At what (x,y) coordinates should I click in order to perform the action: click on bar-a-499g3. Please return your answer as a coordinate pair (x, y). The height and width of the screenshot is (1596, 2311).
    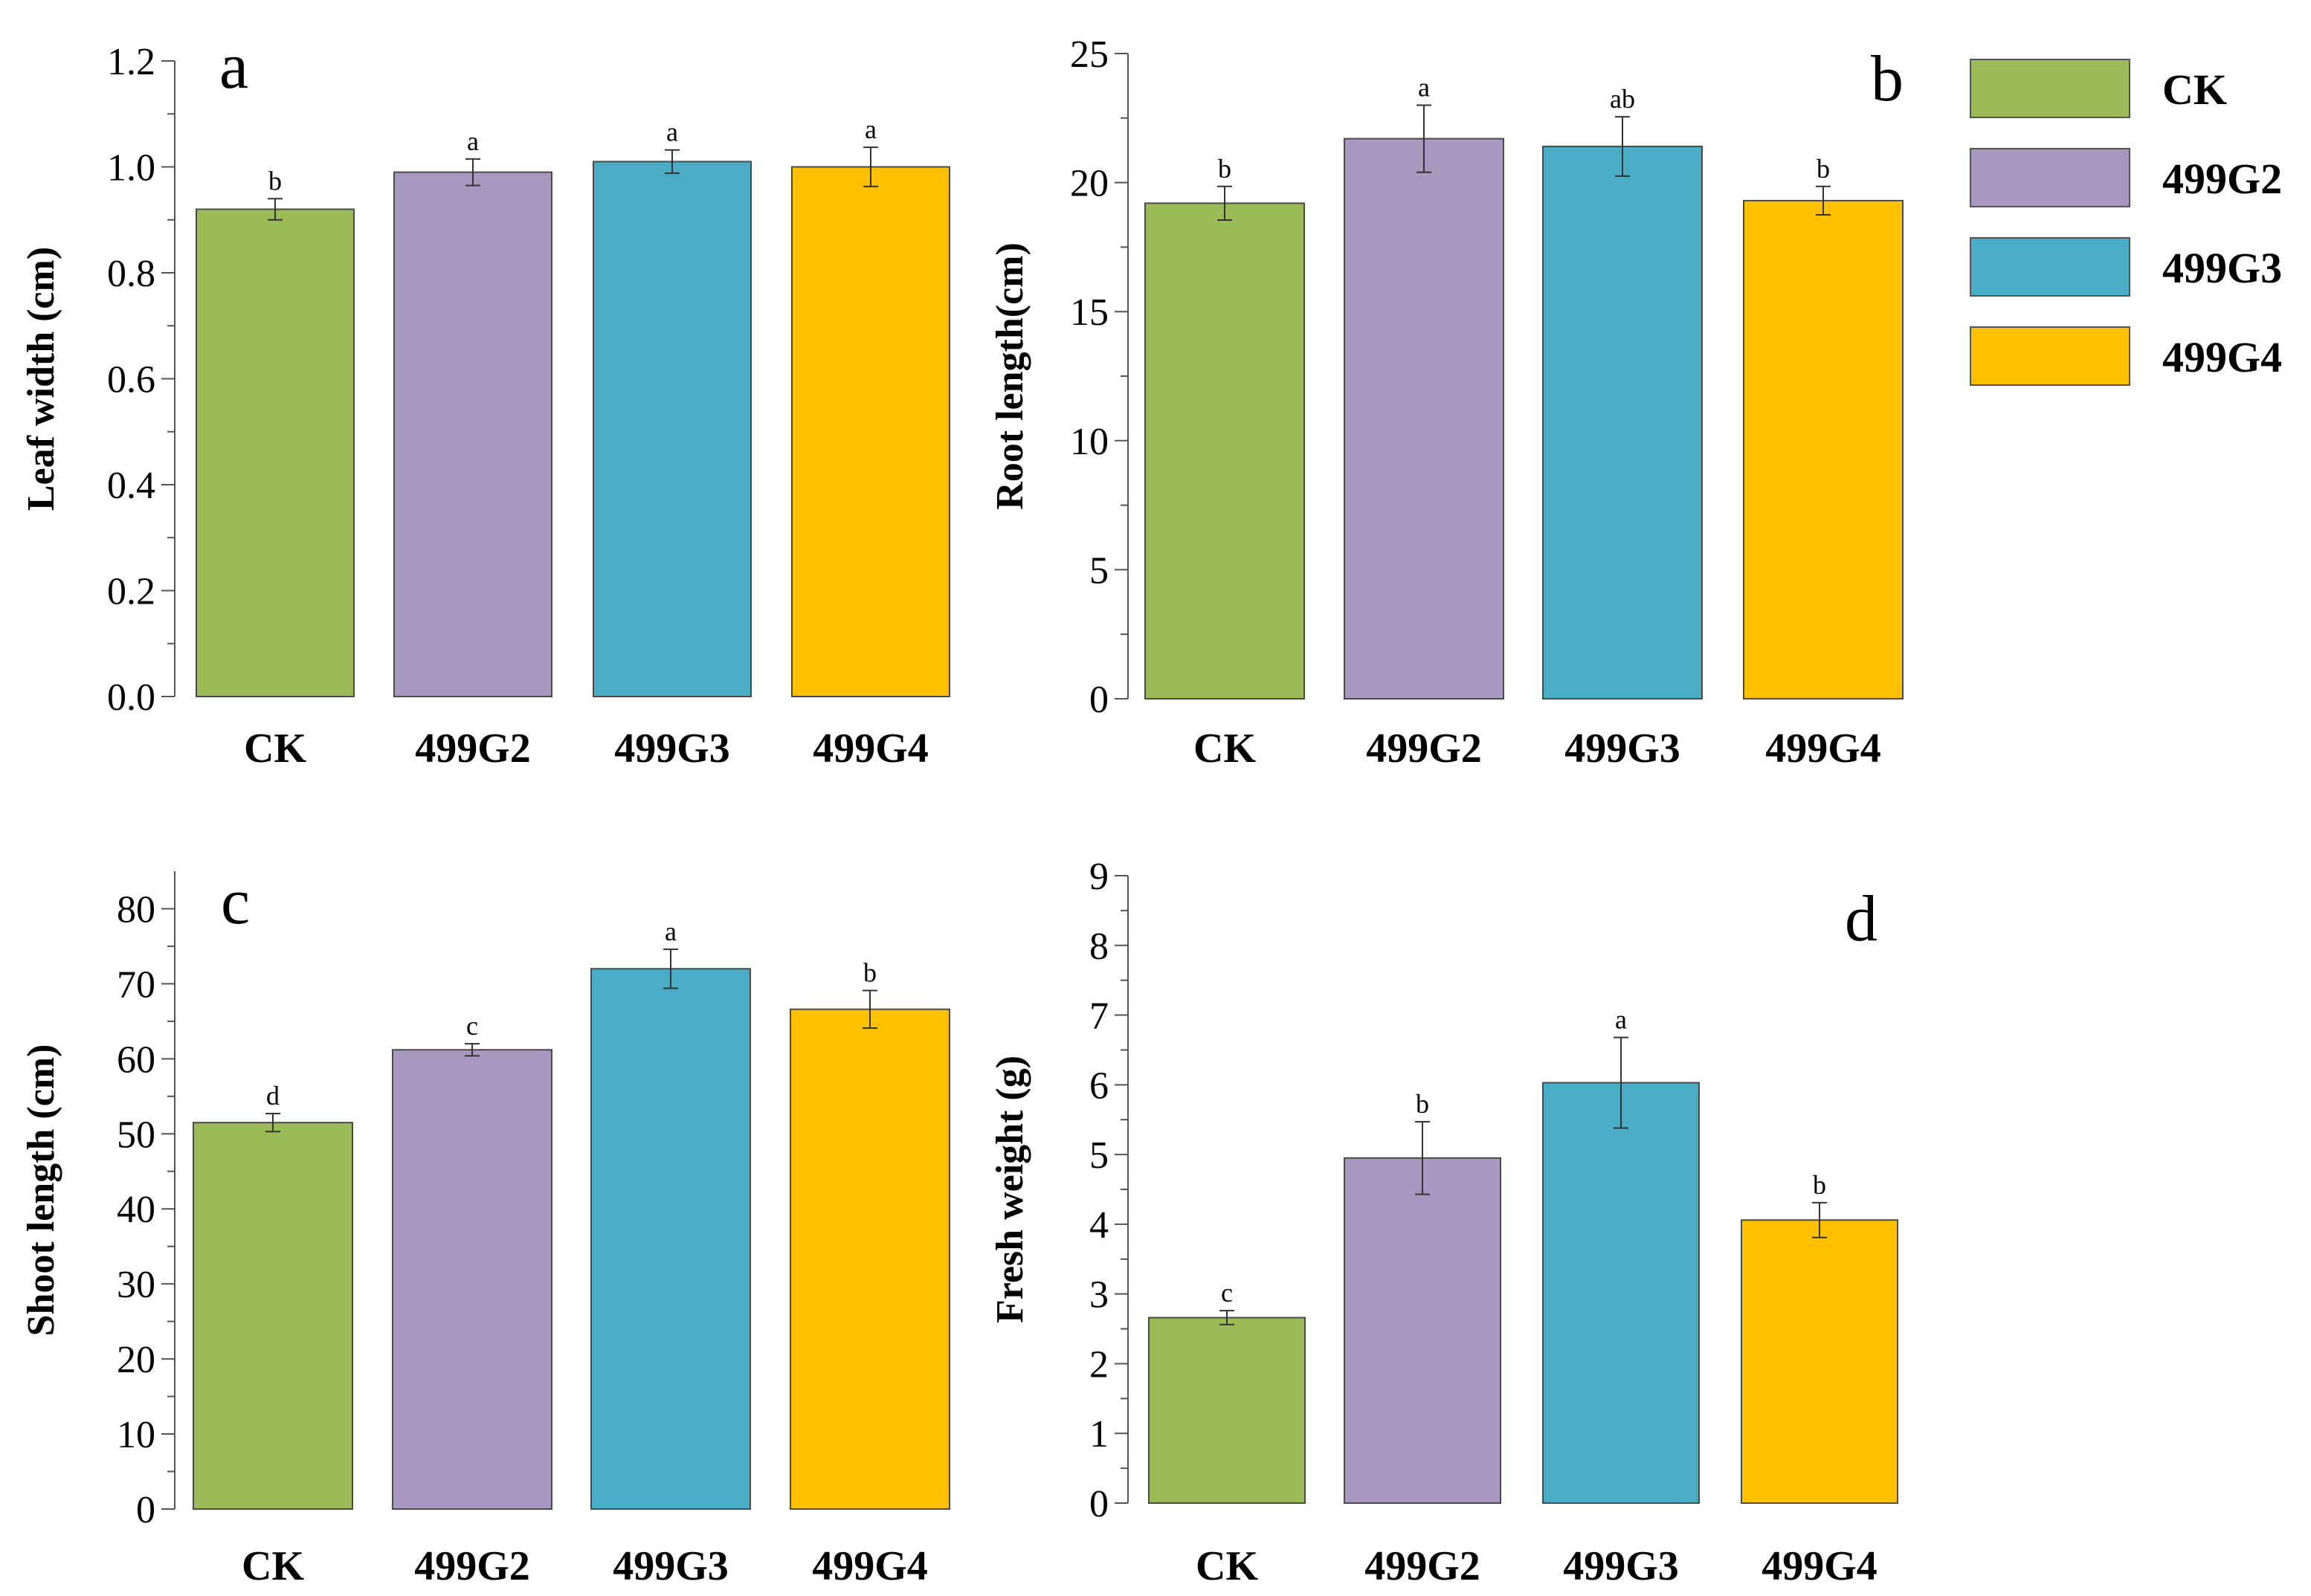
    Looking at the image, I should click on (673, 429).